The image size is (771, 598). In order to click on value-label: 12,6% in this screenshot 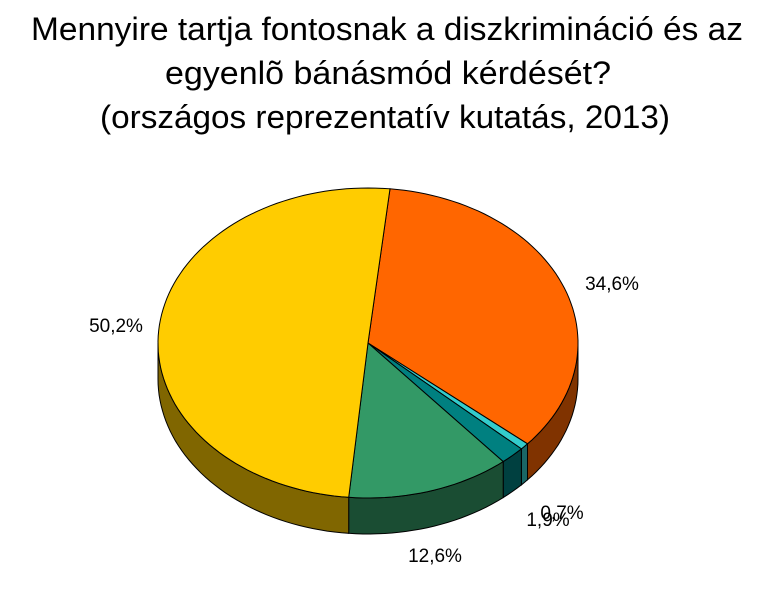, I will do `click(435, 556)`.